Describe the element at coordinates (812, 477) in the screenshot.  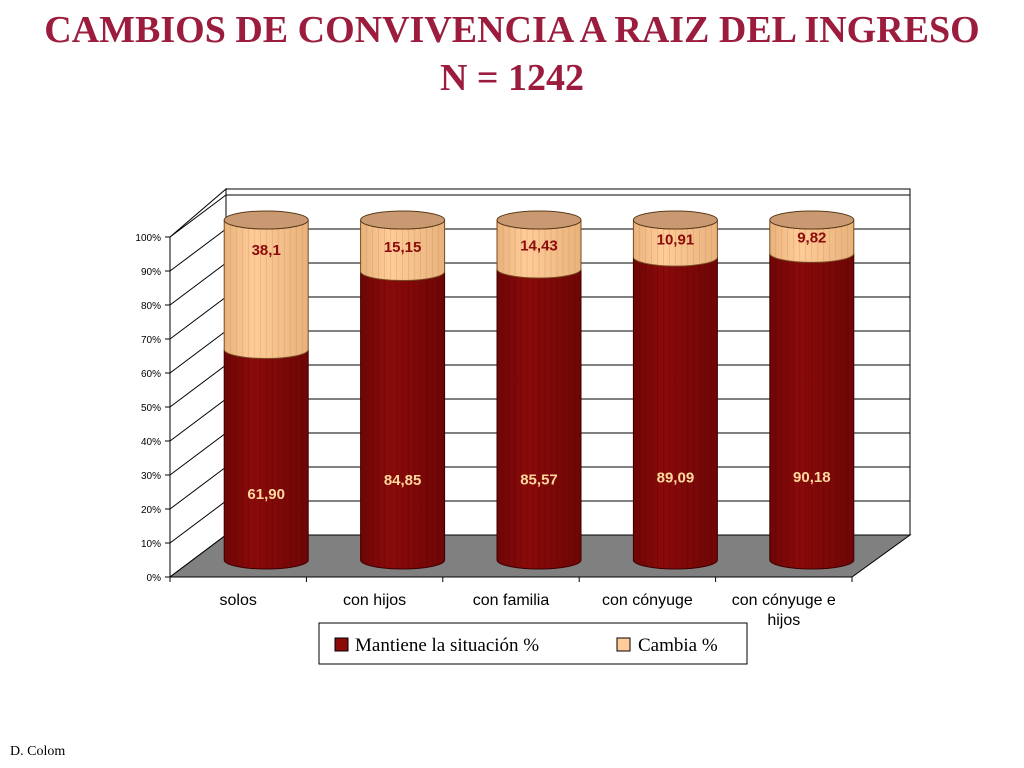
I see `data-label-mantiene: 90,18` at that location.